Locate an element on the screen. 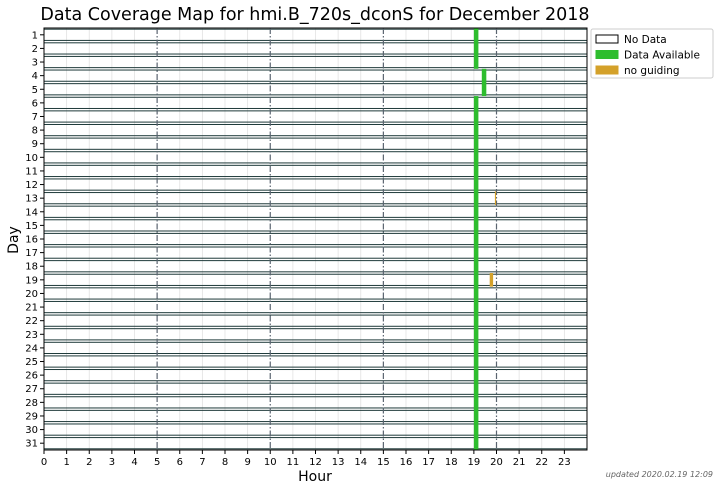 The height and width of the screenshot is (490, 721). legend-box is located at coordinates (652, 53).